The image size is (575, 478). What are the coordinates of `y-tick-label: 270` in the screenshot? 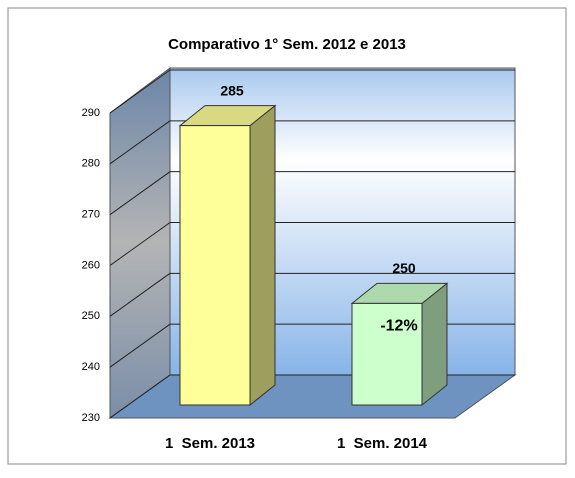 It's located at (91, 215).